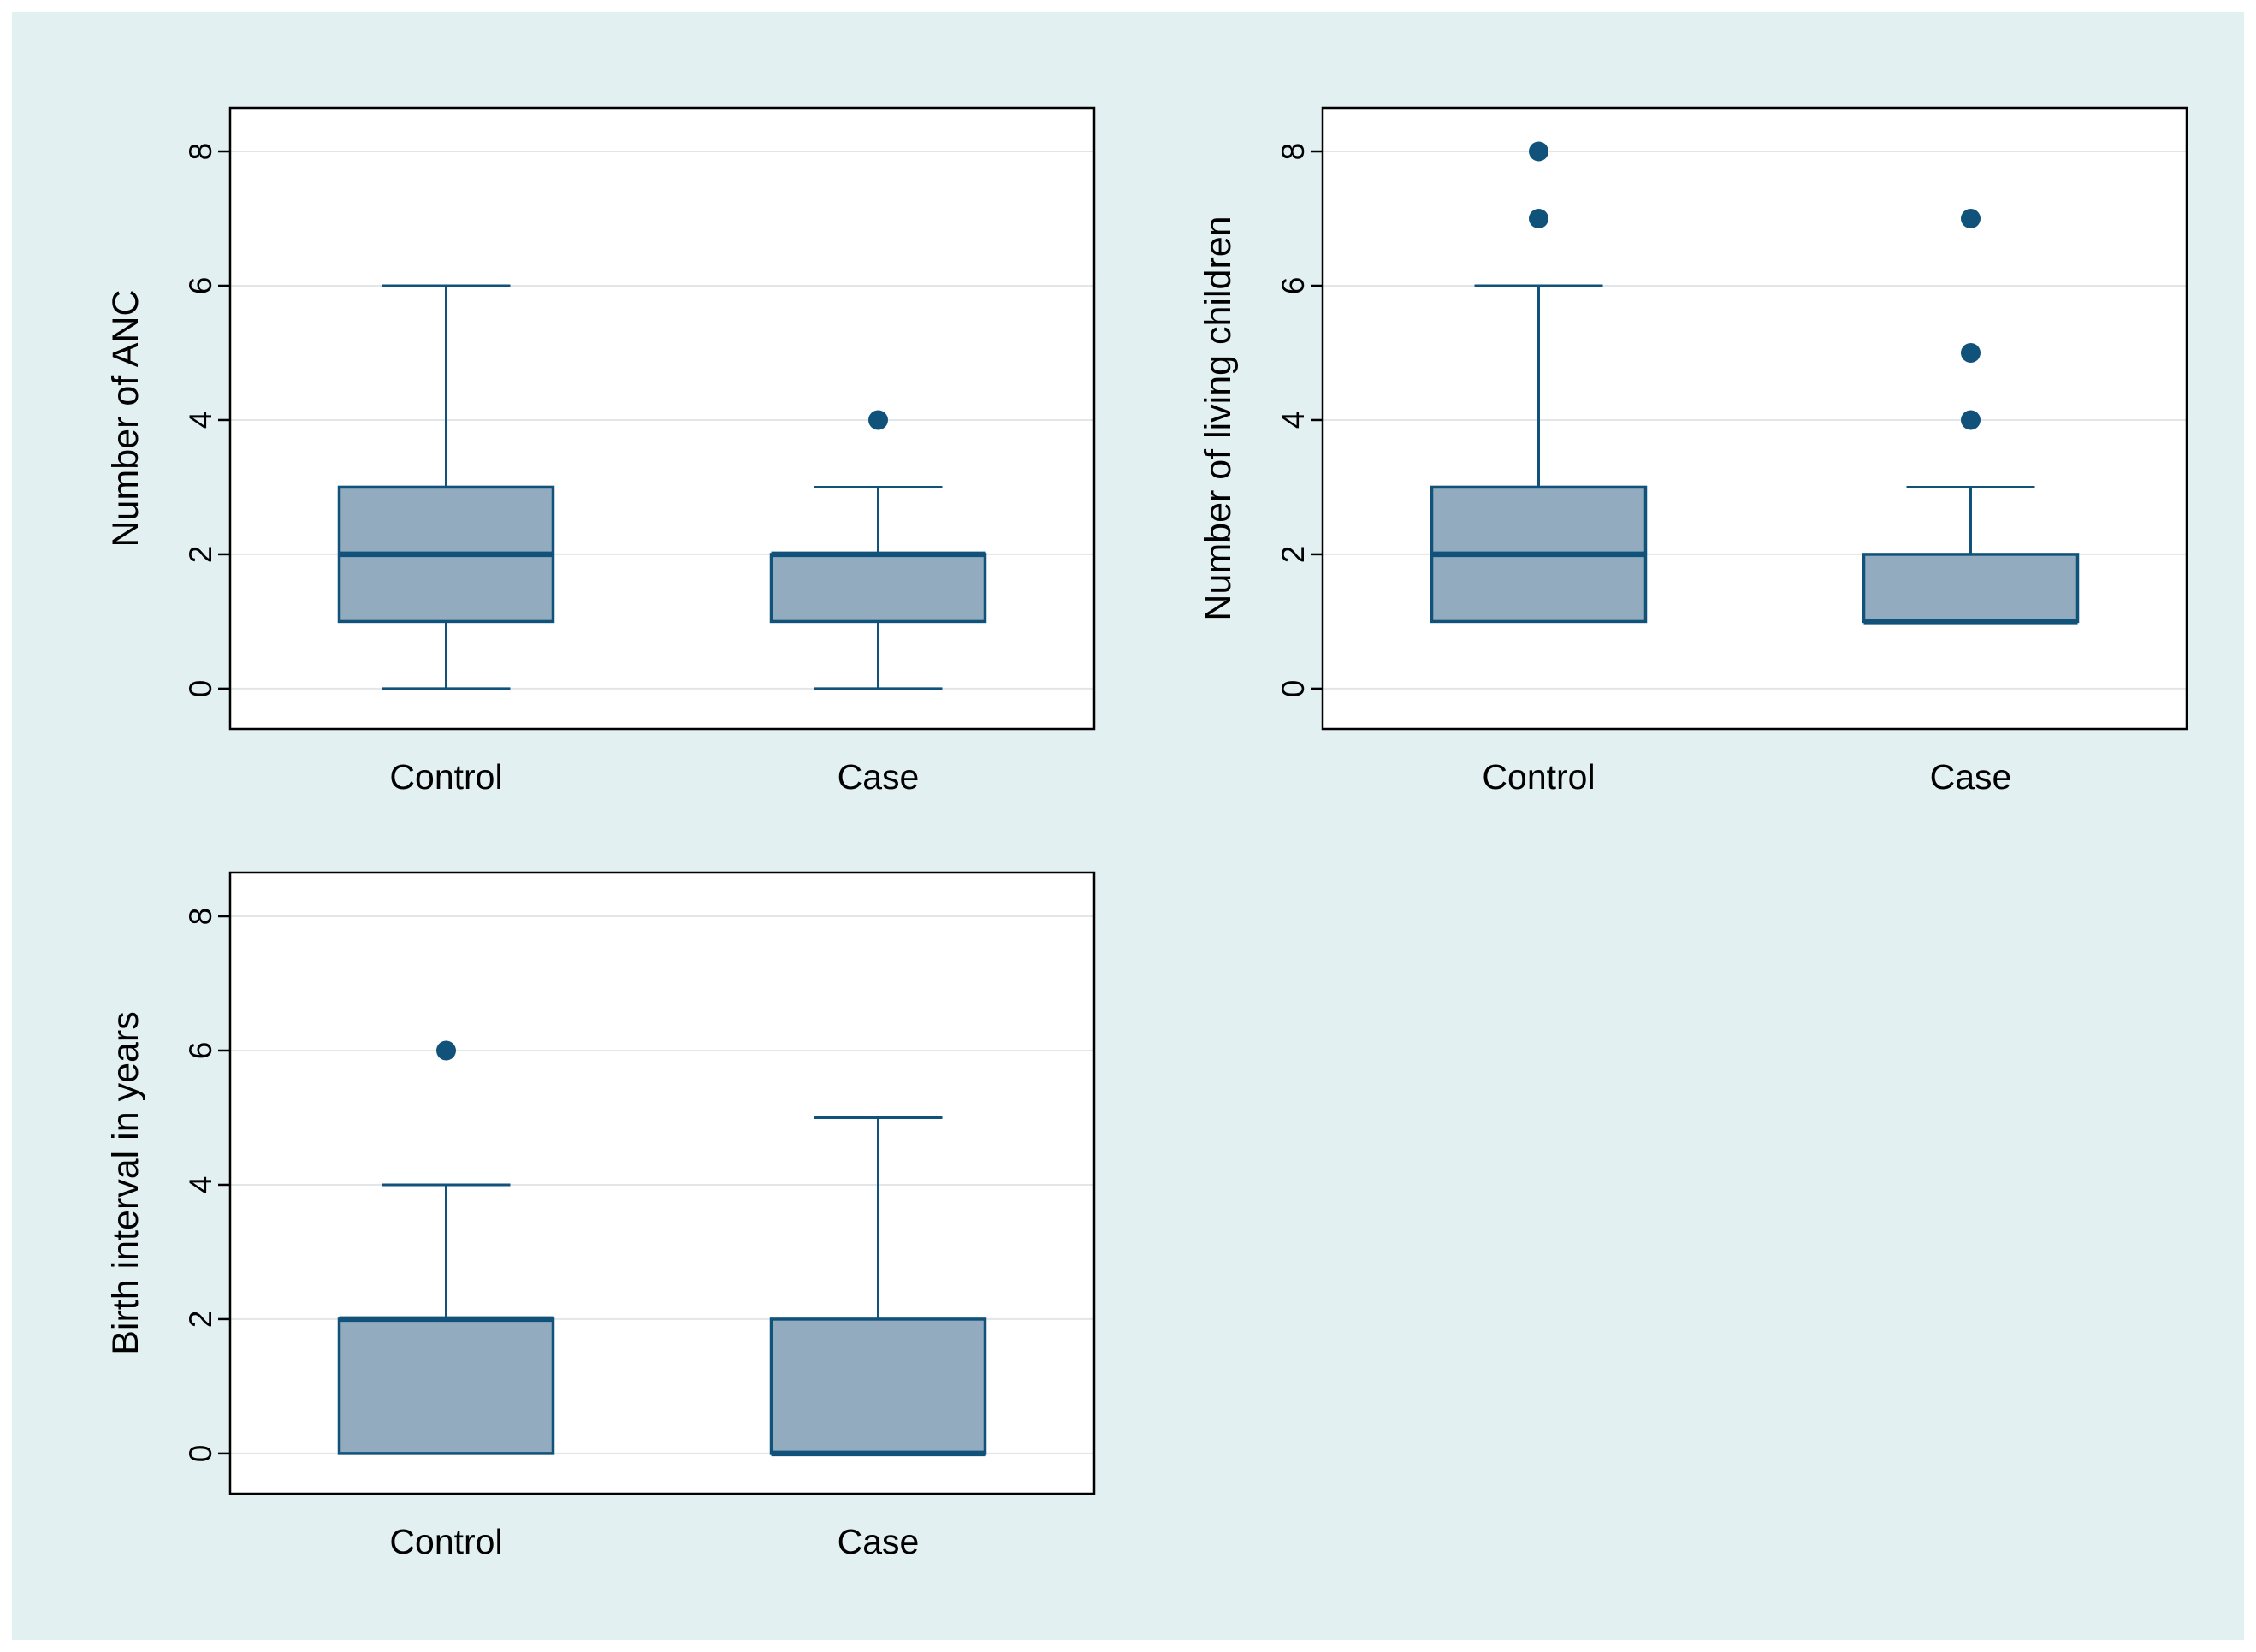 This screenshot has height=1652, width=2256. I want to click on y-axis-title: Birth interval in years, so click(126, 1183).